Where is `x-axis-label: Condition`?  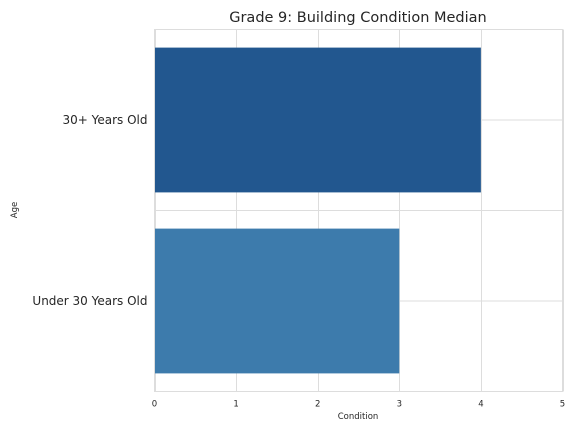
x-axis-label: Condition is located at coordinates (358, 417).